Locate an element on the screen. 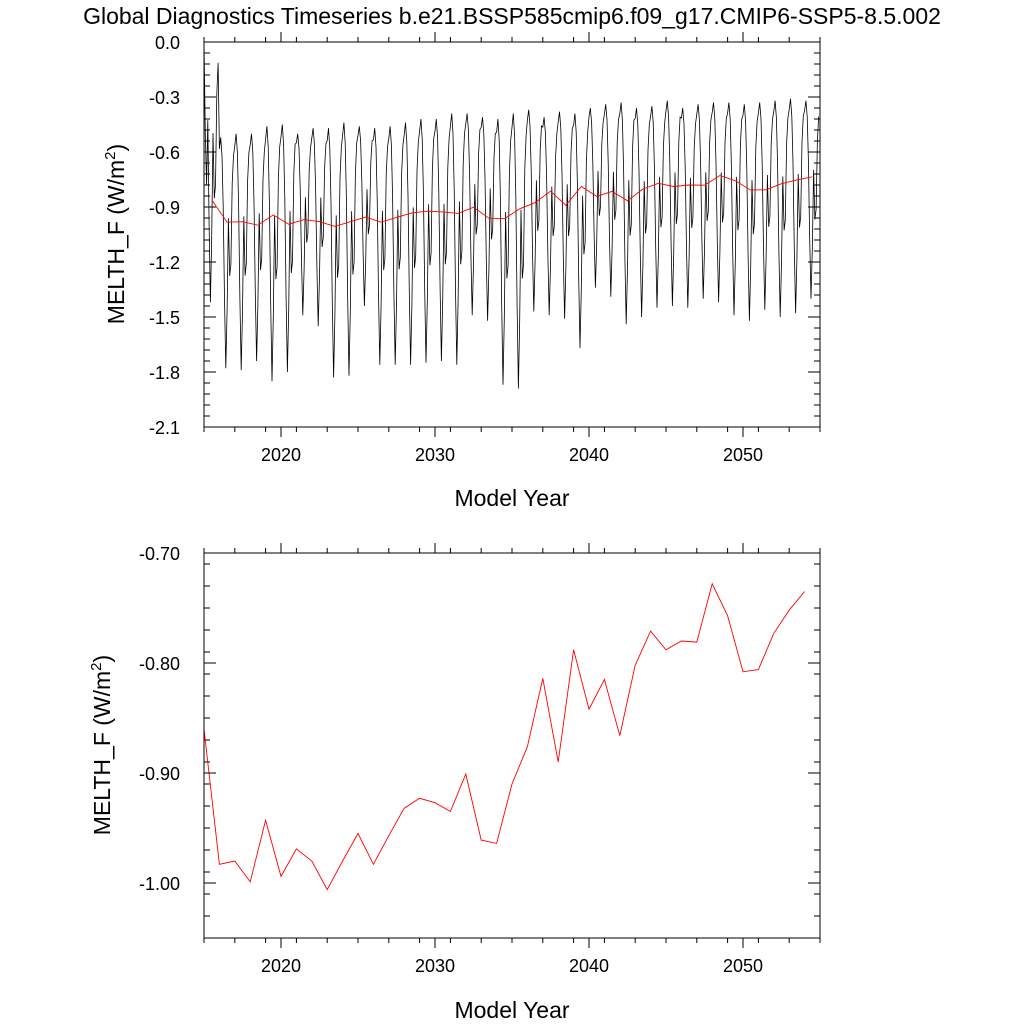  top-panel-y-axis-label-superscript: 2 is located at coordinates (110, 155).